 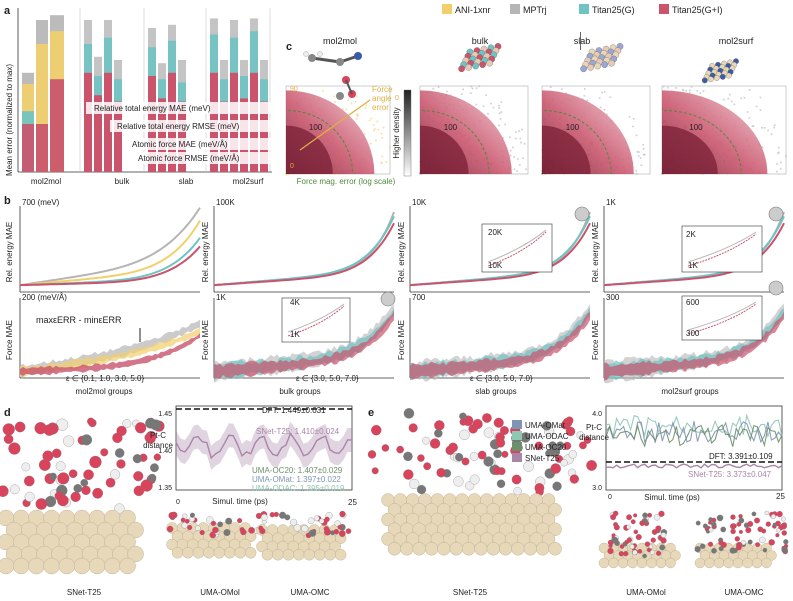 I want to click on panel-d-snet-render, so click(x=82, y=496).